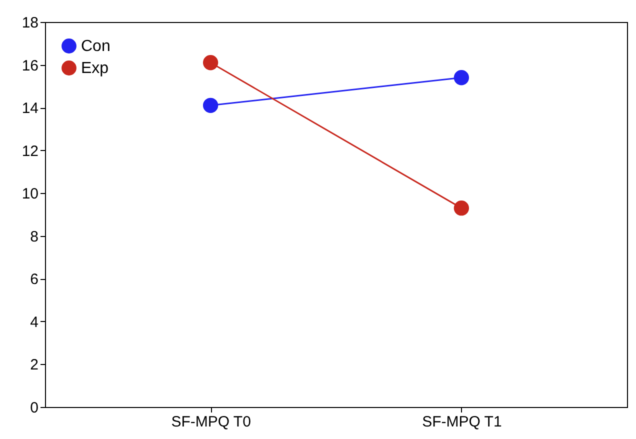 This screenshot has height=439, width=636. I want to click on x-tick-label: SF-MPQ T1, so click(462, 422).